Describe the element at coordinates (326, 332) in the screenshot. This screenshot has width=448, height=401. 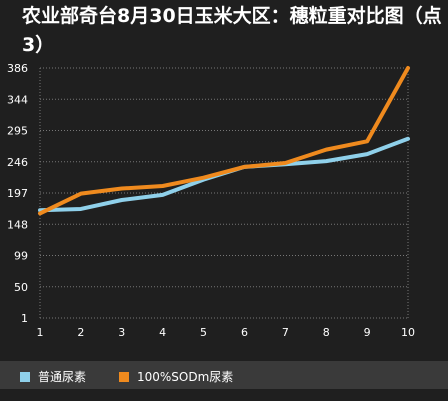
I see `x-tick-label: 8` at that location.